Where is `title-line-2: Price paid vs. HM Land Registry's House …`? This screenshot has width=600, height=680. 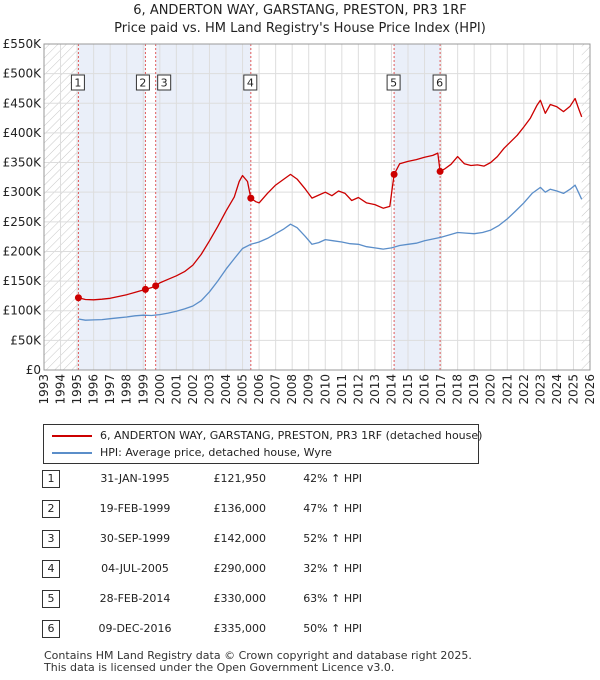 title-line-2: Price paid vs. HM Land Registry's House … is located at coordinates (300, 28).